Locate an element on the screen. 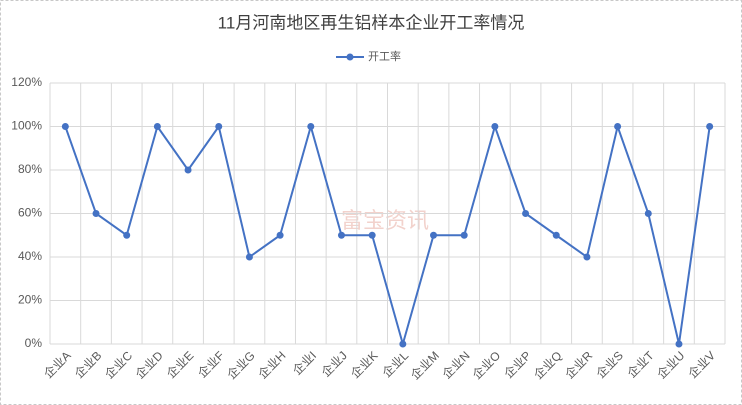 The height and width of the screenshot is (405, 742). chart-title: 11月河南地区再生铝样本企业开工率情况 is located at coordinates (371, 22).